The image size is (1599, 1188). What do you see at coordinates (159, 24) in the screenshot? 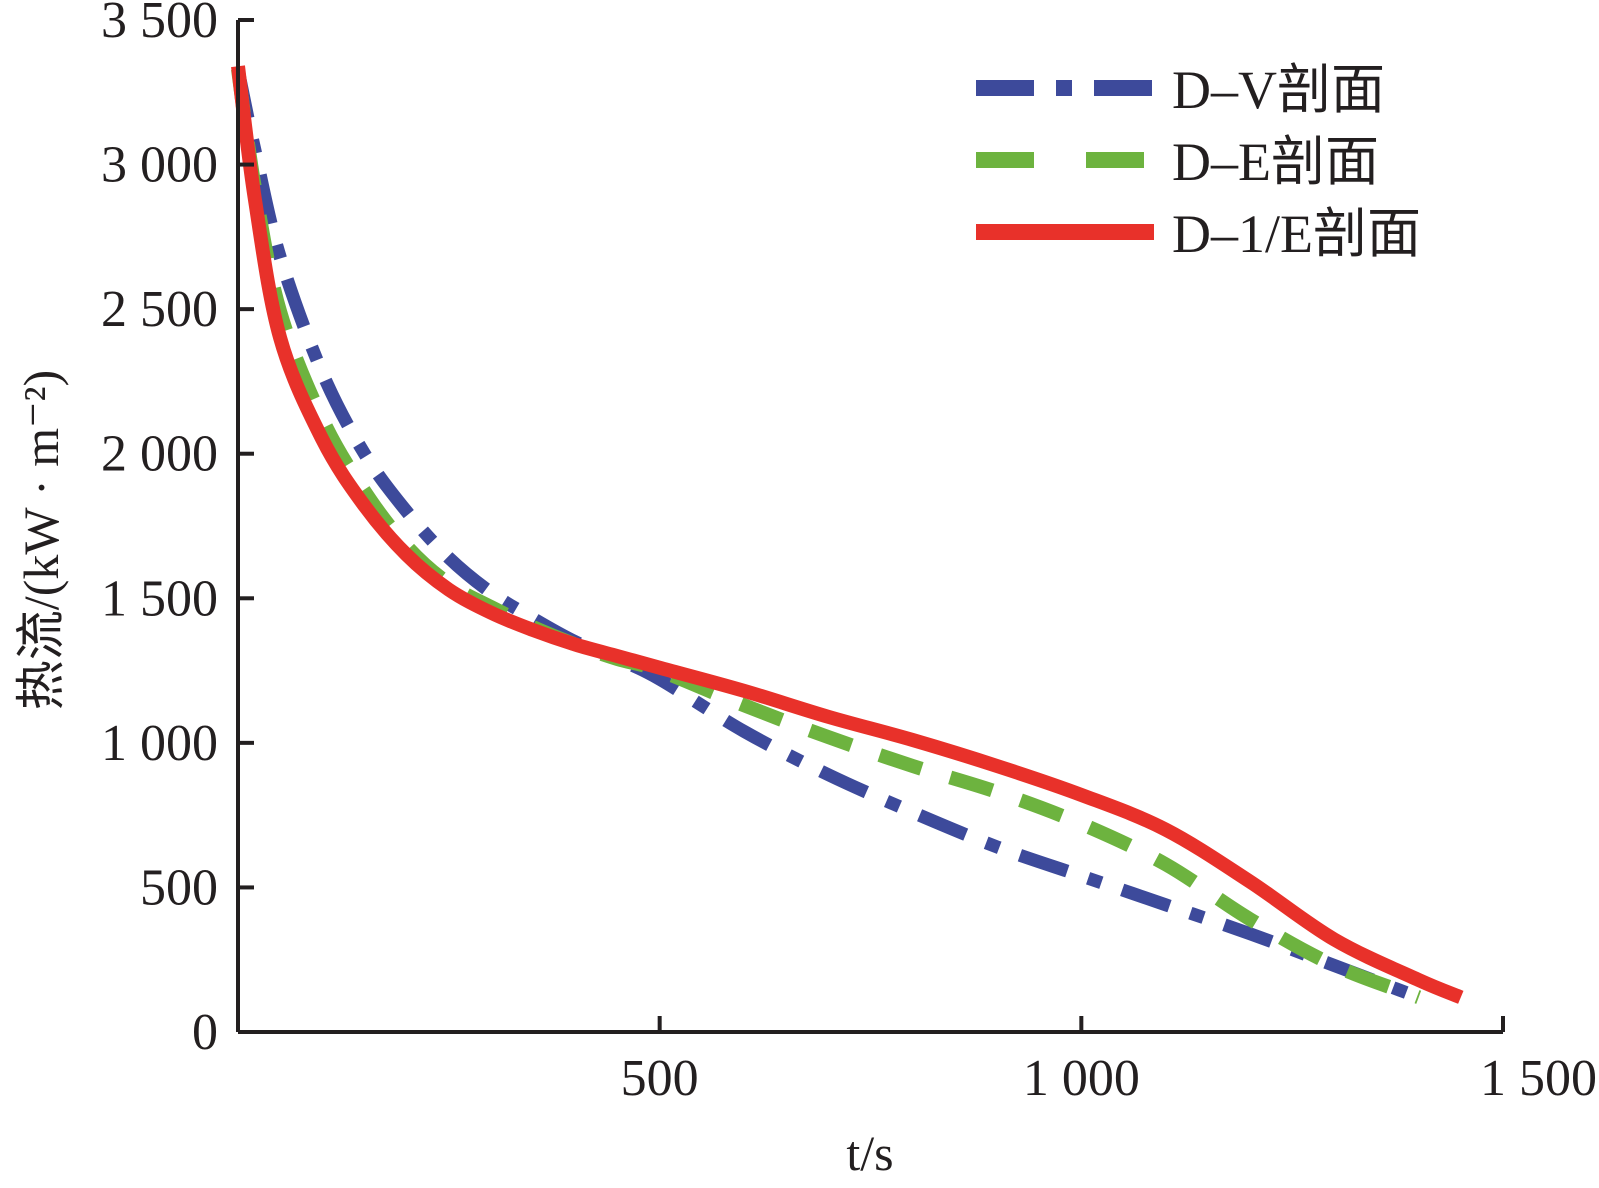
I see `y-tick-label: 3 500` at bounding box center [159, 24].